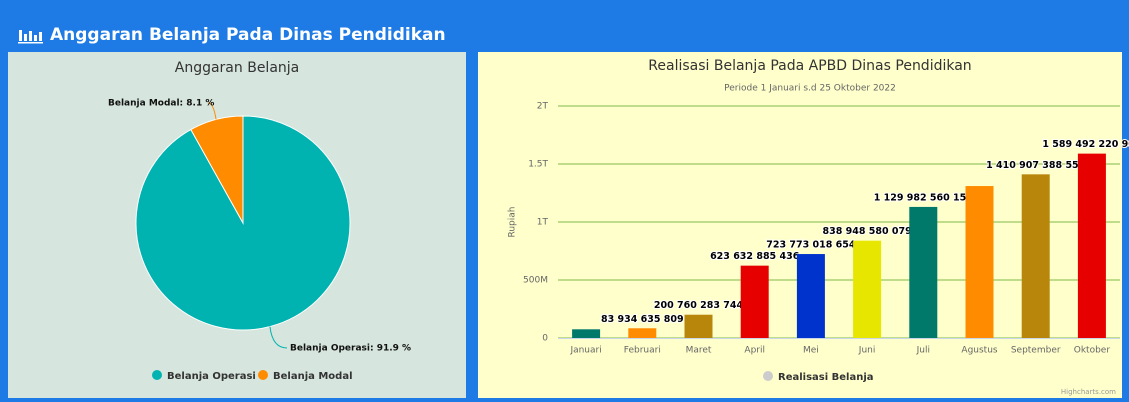 The height and width of the screenshot is (402, 1129). Describe the element at coordinates (545, 339) in the screenshot. I see `y-tick-label: 0` at that location.